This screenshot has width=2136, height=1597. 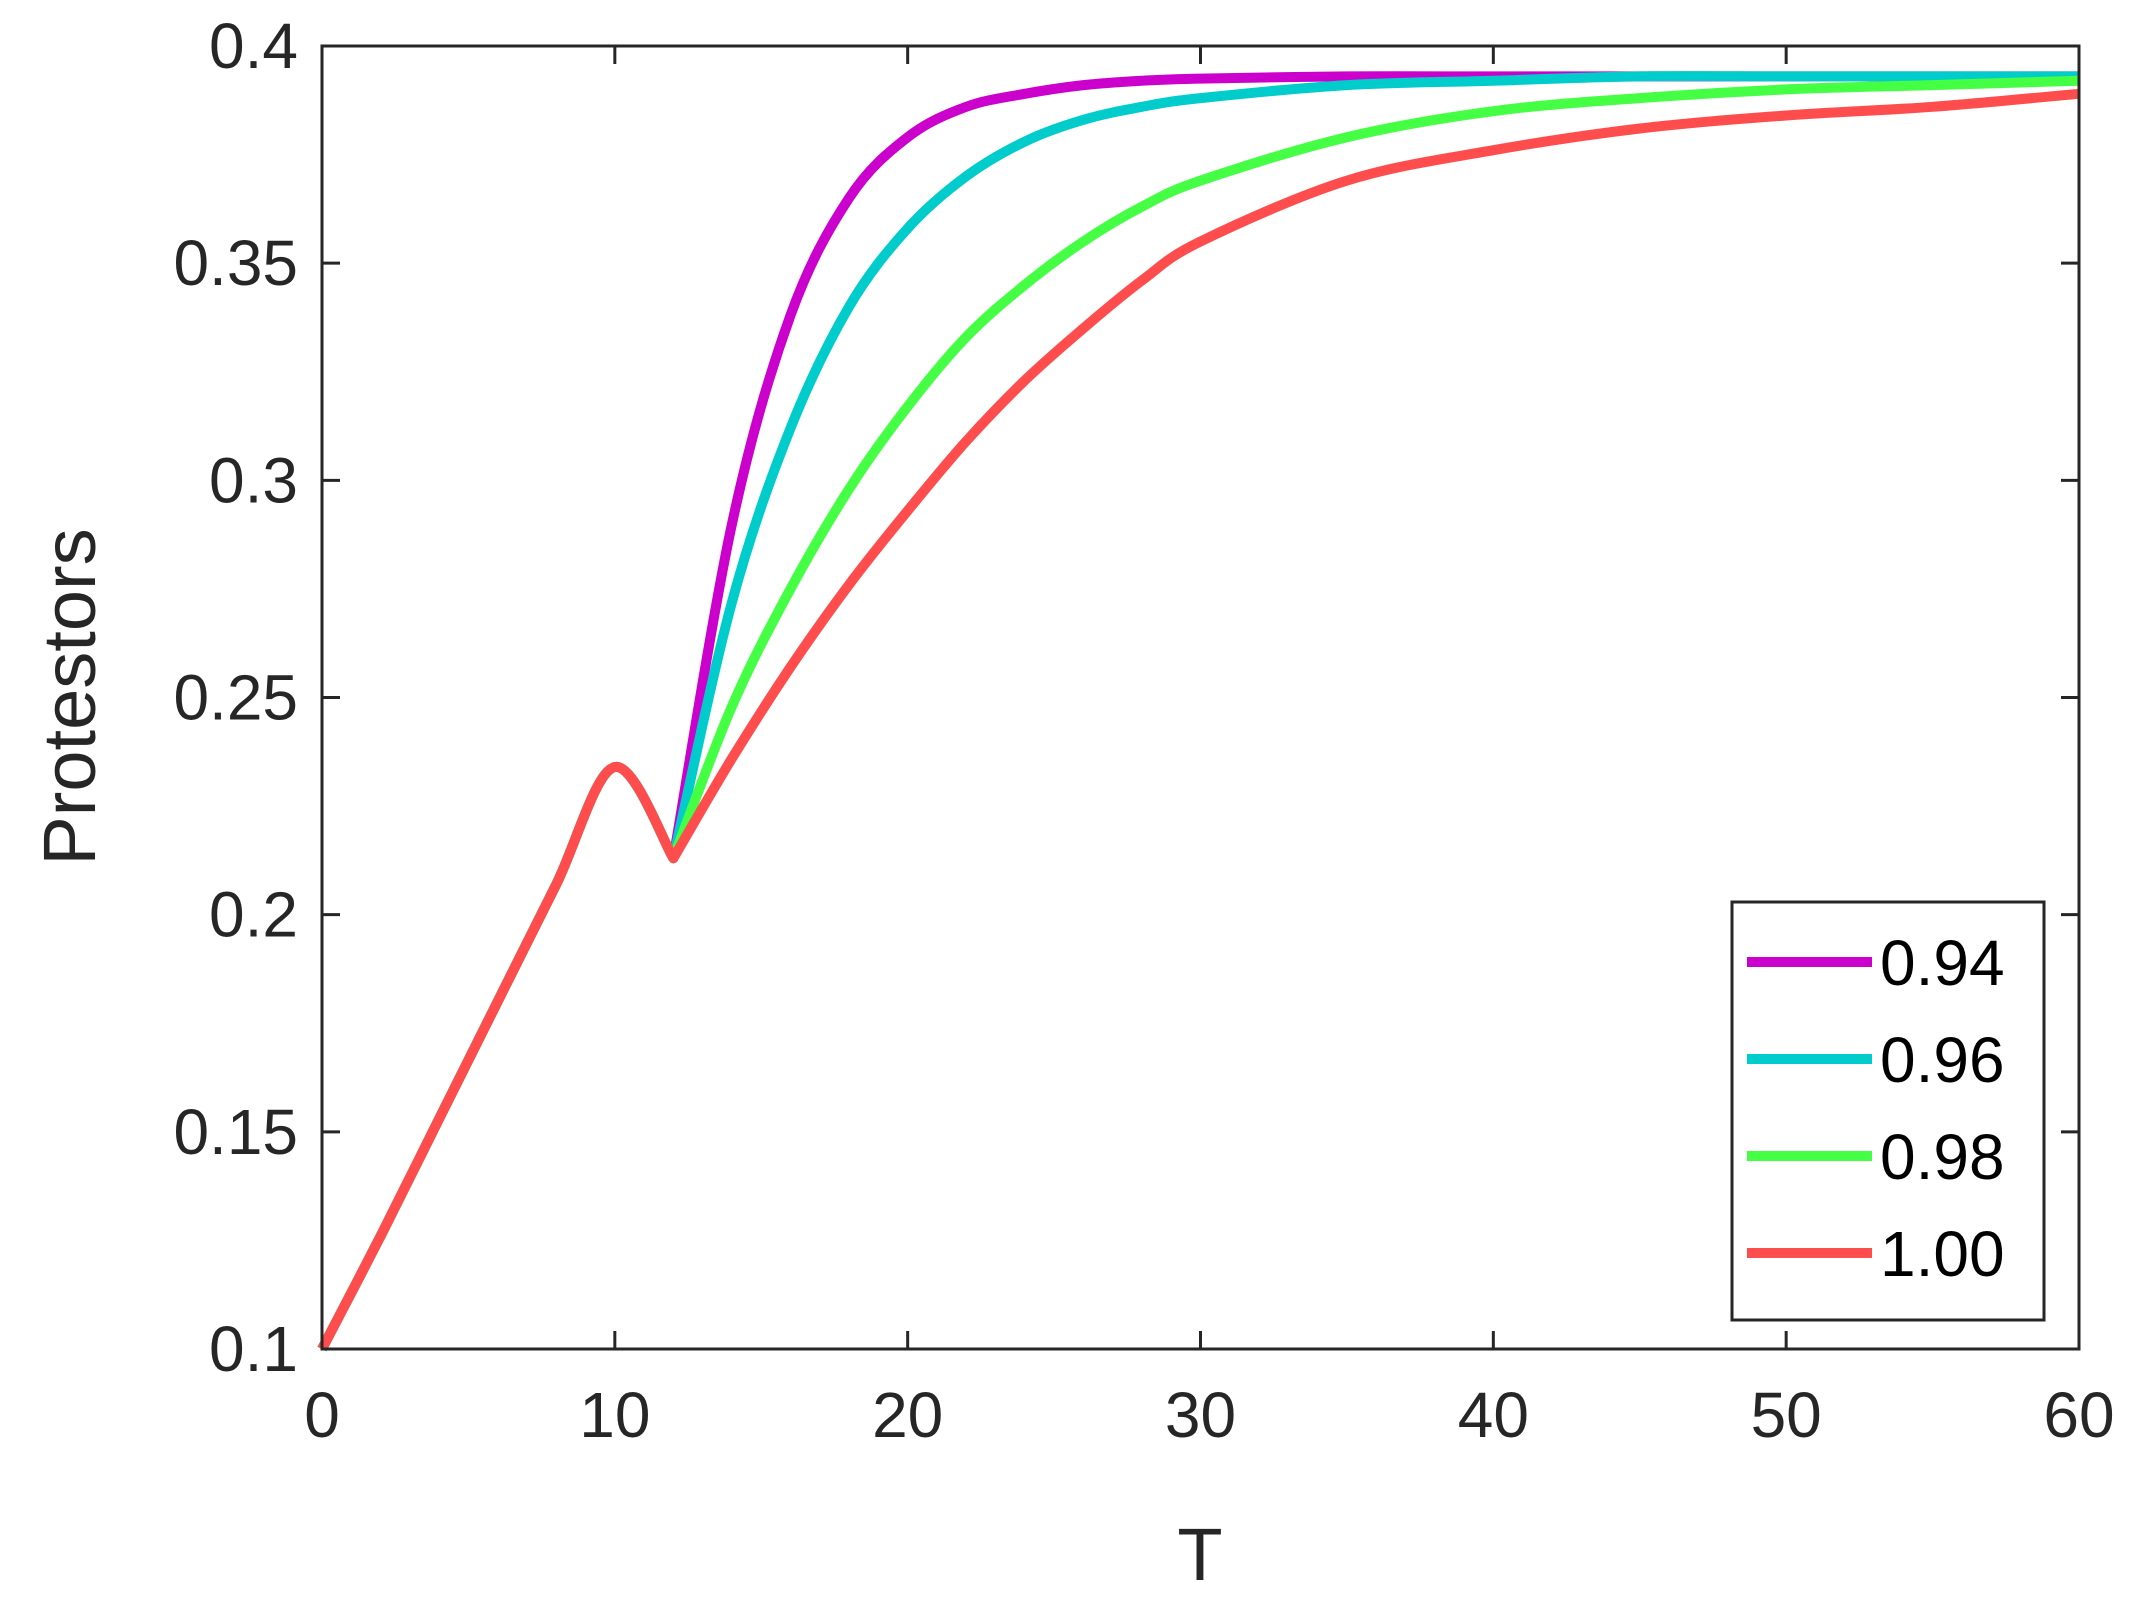 I want to click on x-tick-label: 30, so click(x=1200, y=1415).